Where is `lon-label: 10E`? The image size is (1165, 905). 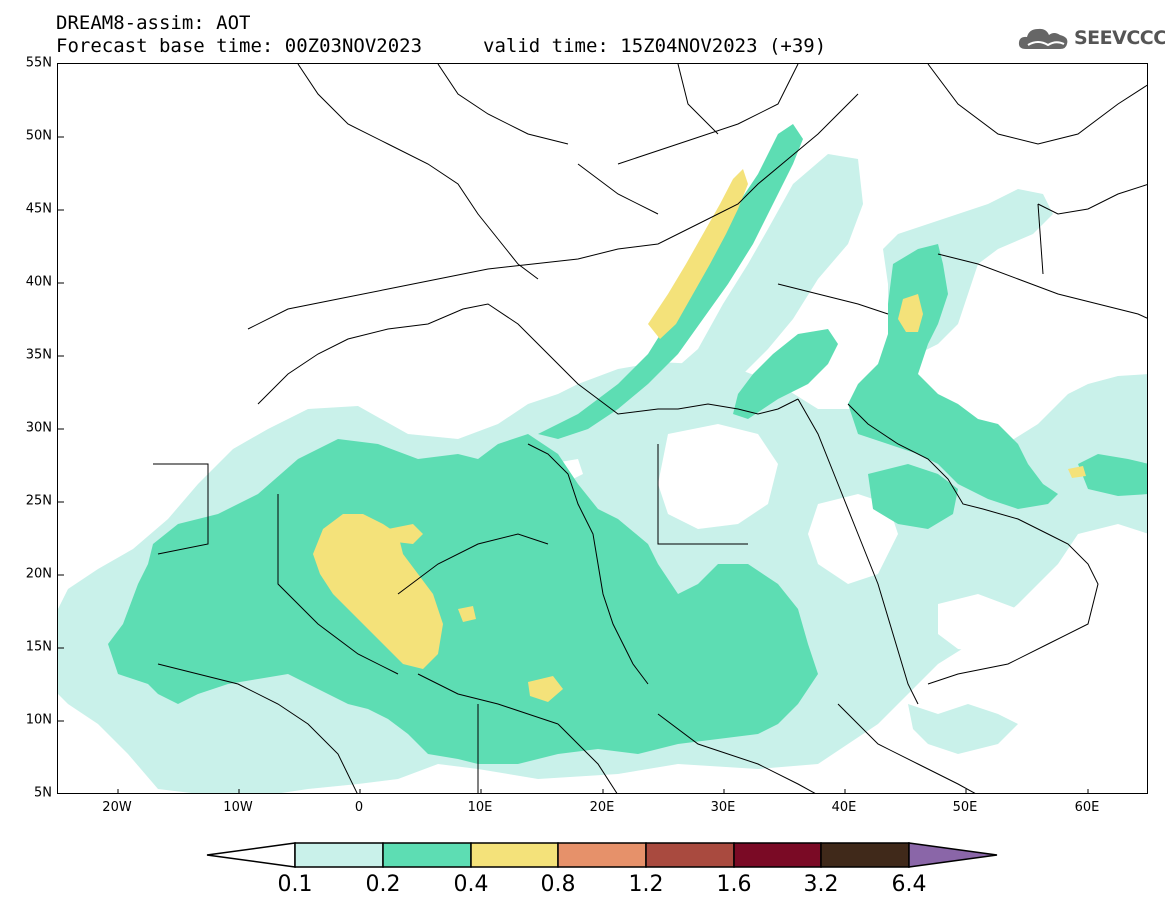 lon-label: 10E is located at coordinates (480, 807).